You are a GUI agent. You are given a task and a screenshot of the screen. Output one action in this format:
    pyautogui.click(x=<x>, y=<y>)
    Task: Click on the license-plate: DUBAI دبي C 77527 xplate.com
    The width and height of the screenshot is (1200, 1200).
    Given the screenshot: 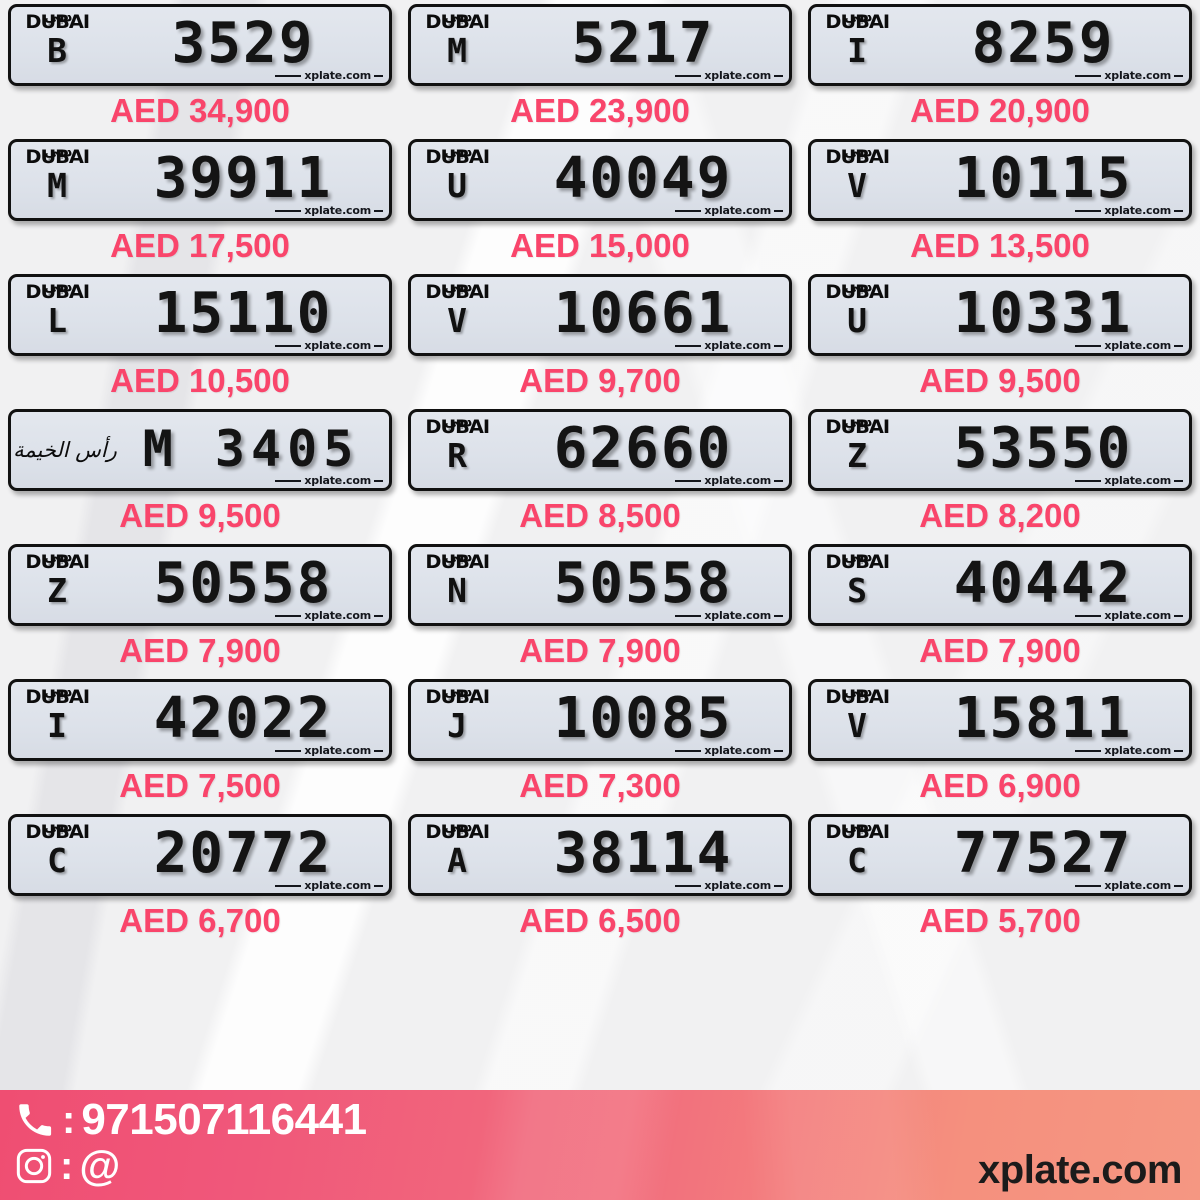 What is the action you would take?
    pyautogui.click(x=1000, y=855)
    